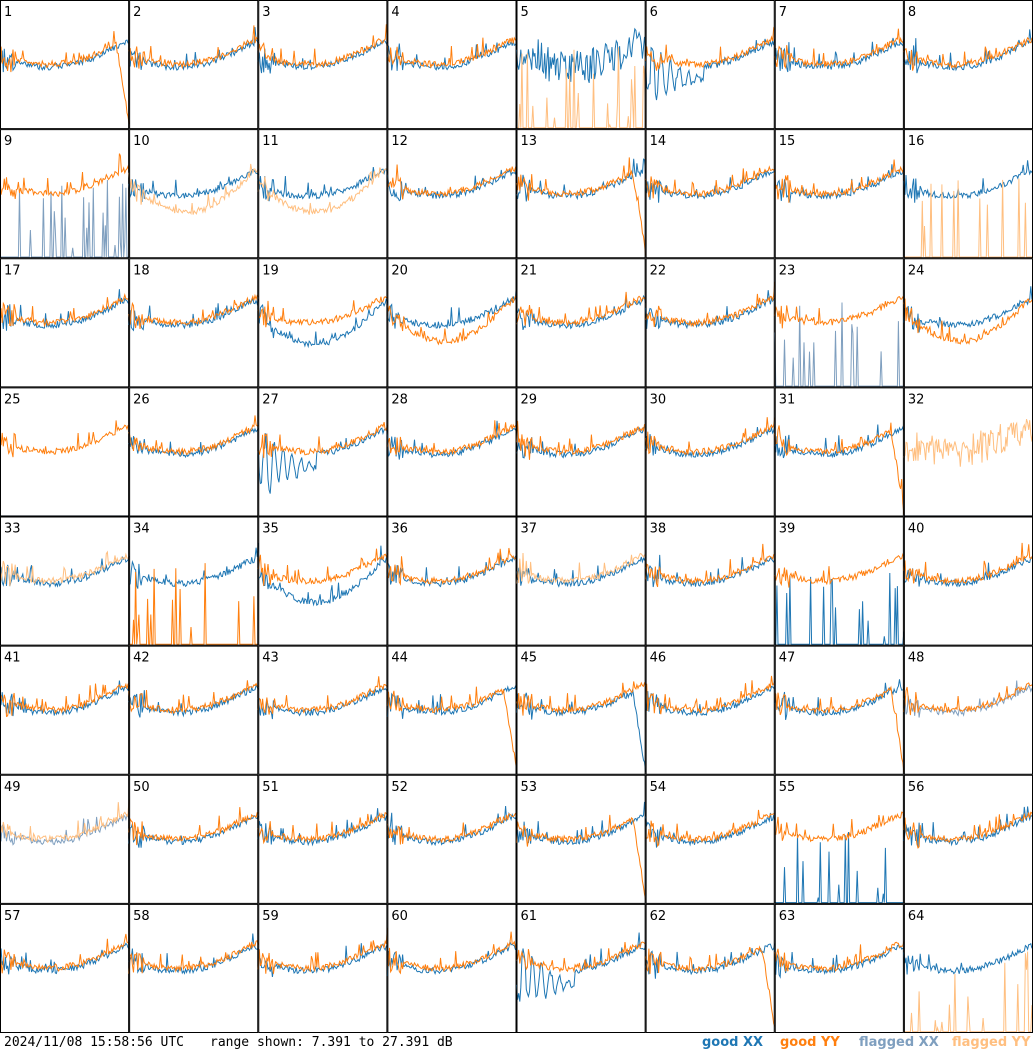 The width and height of the screenshot is (1033, 1053). I want to click on panel-56: 56, so click(968, 839).